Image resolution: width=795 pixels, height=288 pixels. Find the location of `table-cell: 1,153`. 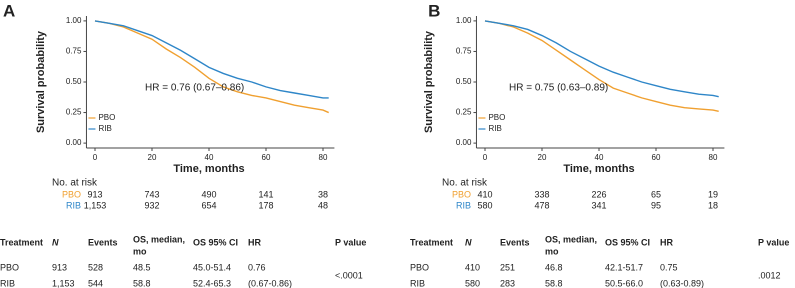

table-cell: 1,153 is located at coordinates (63, 283).